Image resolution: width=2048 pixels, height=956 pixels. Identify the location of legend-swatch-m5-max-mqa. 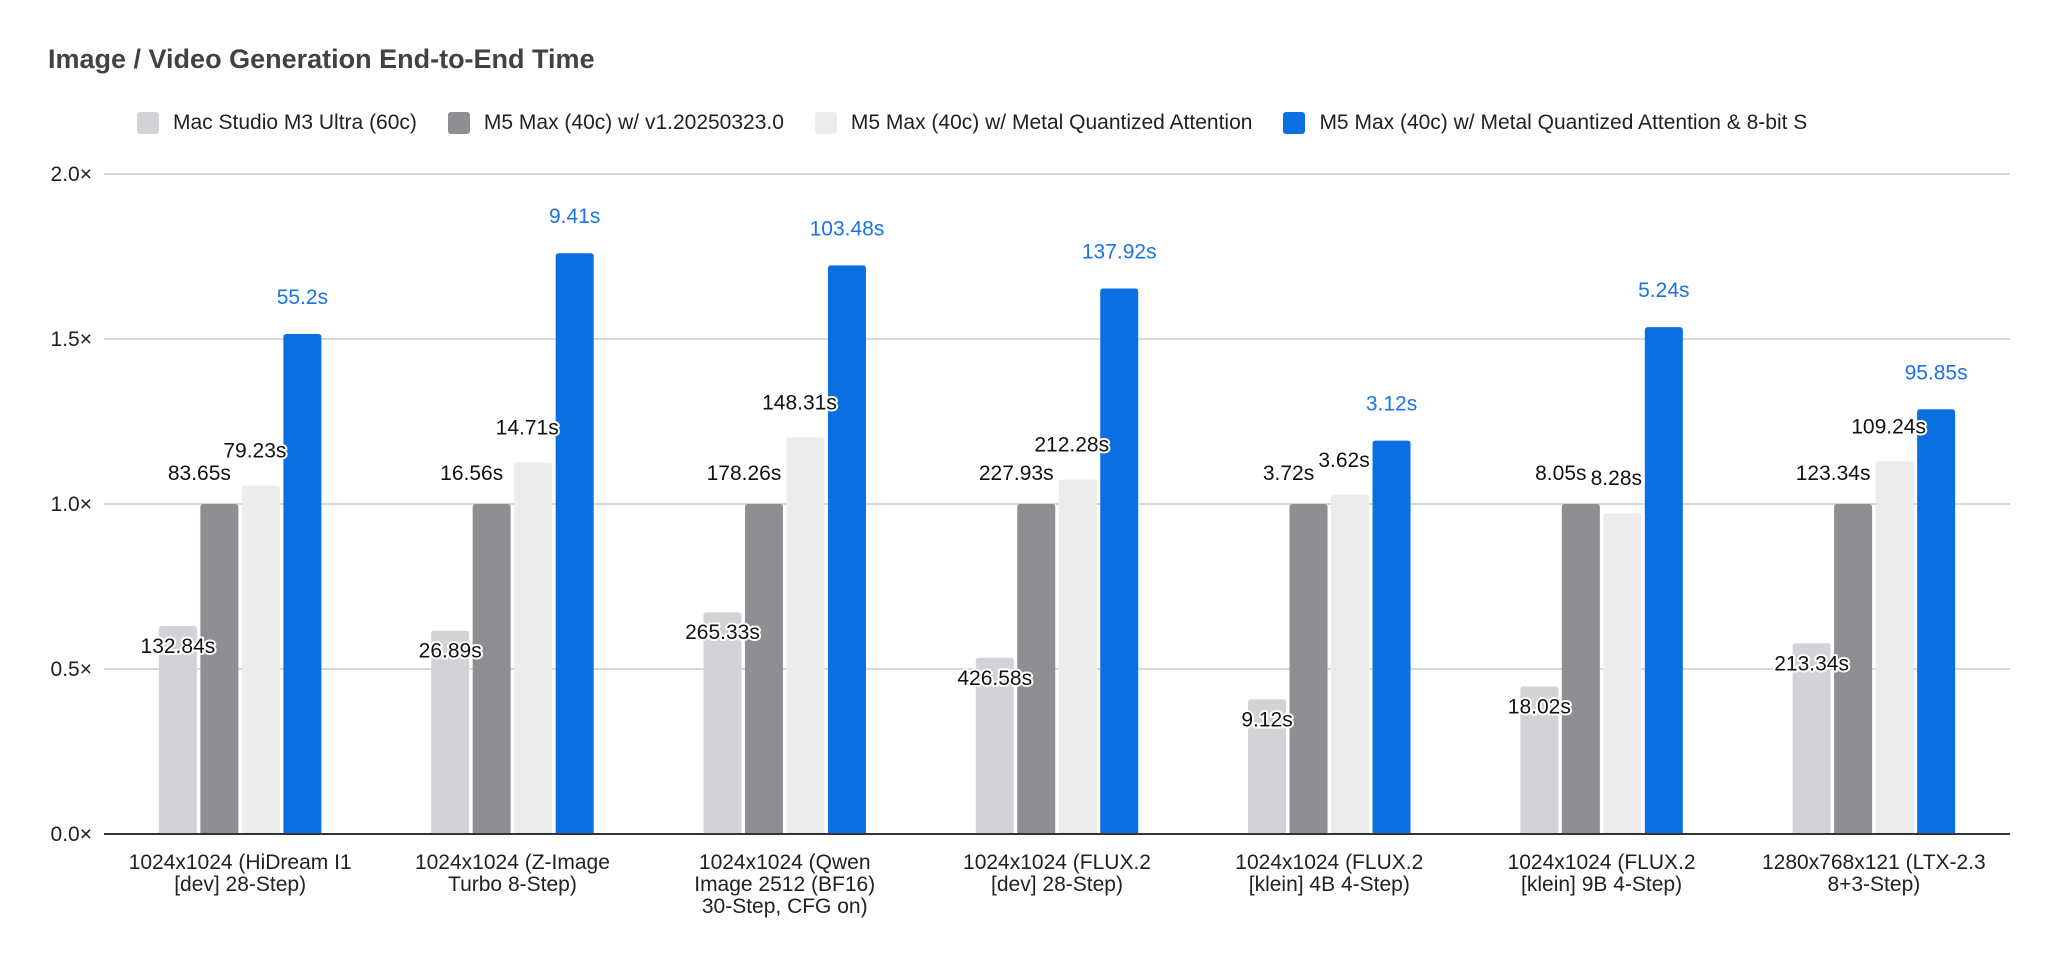
(825, 123).